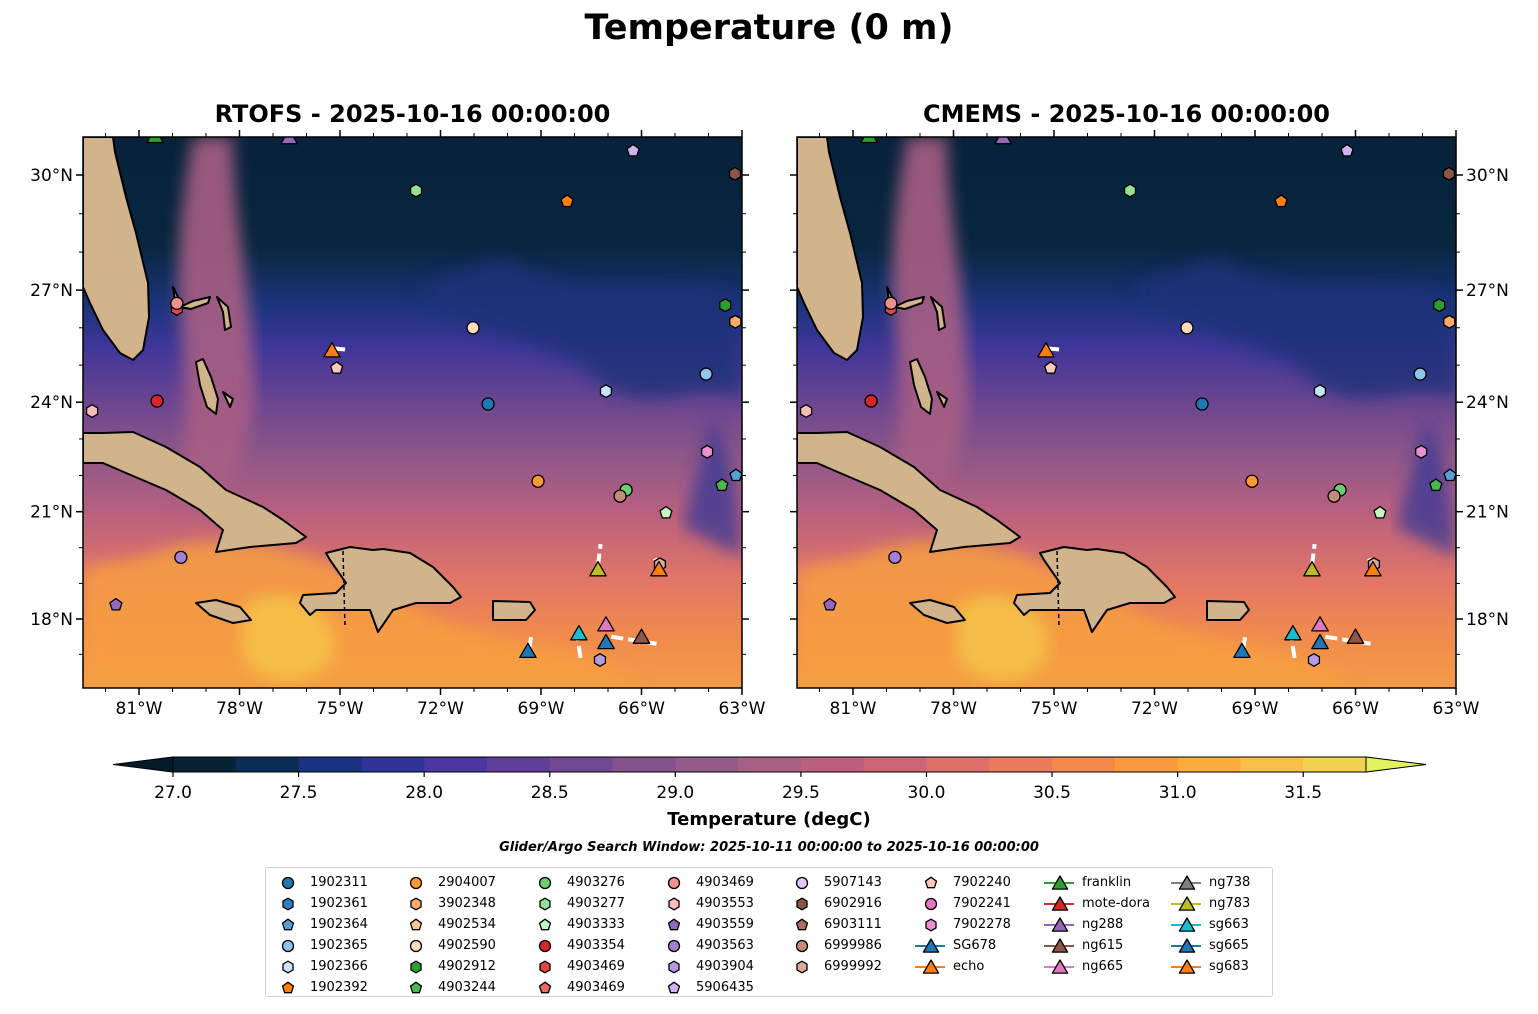 This screenshot has height=1014, width=1538. I want to click on colorbar-over-extension, so click(1396, 764).